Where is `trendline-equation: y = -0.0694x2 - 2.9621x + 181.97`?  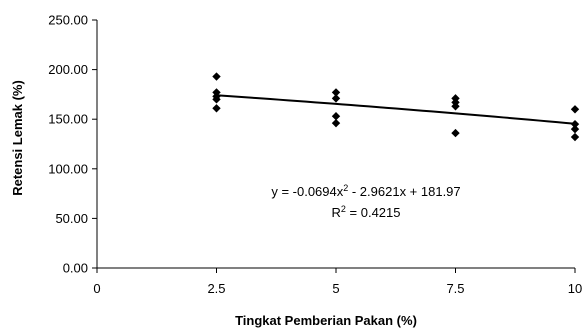
trendline-equation: y = -0.0694x2 - 2.9621x + 181.97 is located at coordinates (365, 191).